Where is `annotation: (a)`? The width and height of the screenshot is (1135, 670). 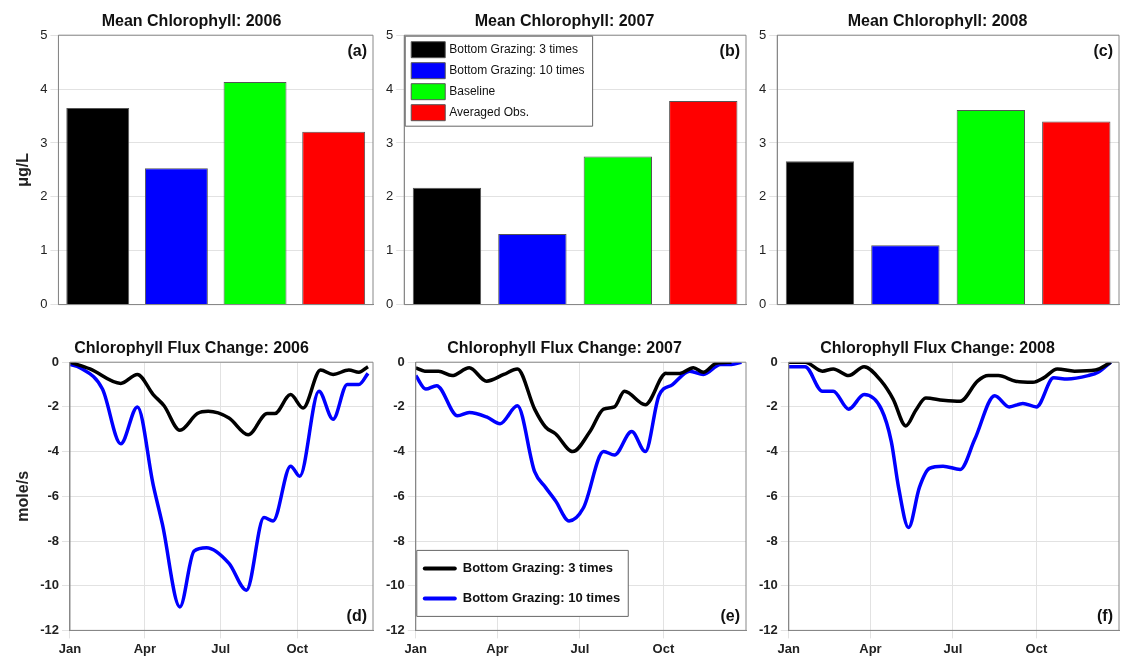
annotation: (a) is located at coordinates (357, 50).